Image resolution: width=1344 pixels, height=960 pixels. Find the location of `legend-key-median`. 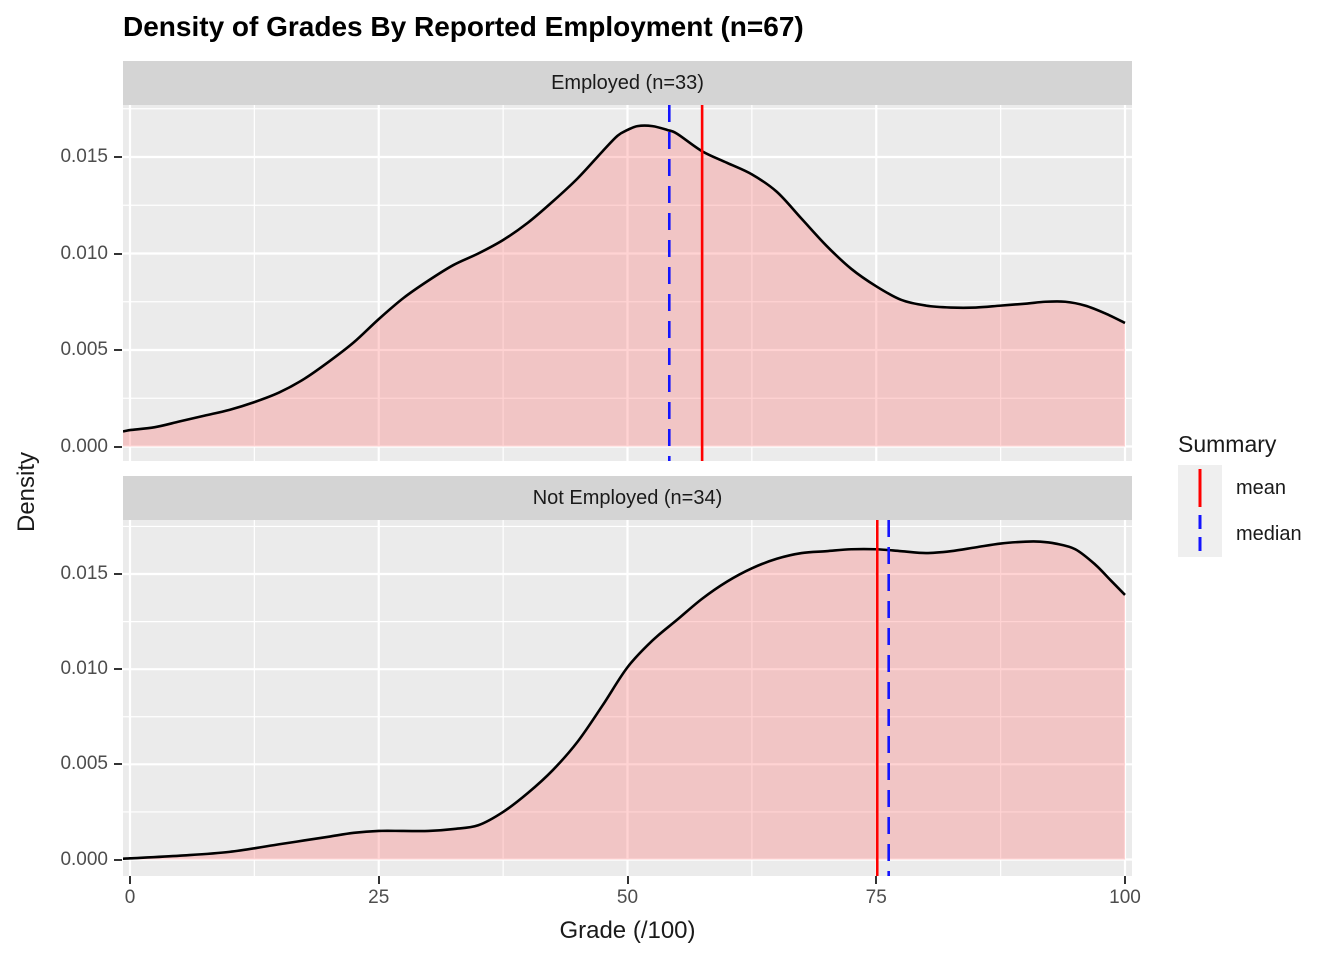

legend-key-median is located at coordinates (1200, 534).